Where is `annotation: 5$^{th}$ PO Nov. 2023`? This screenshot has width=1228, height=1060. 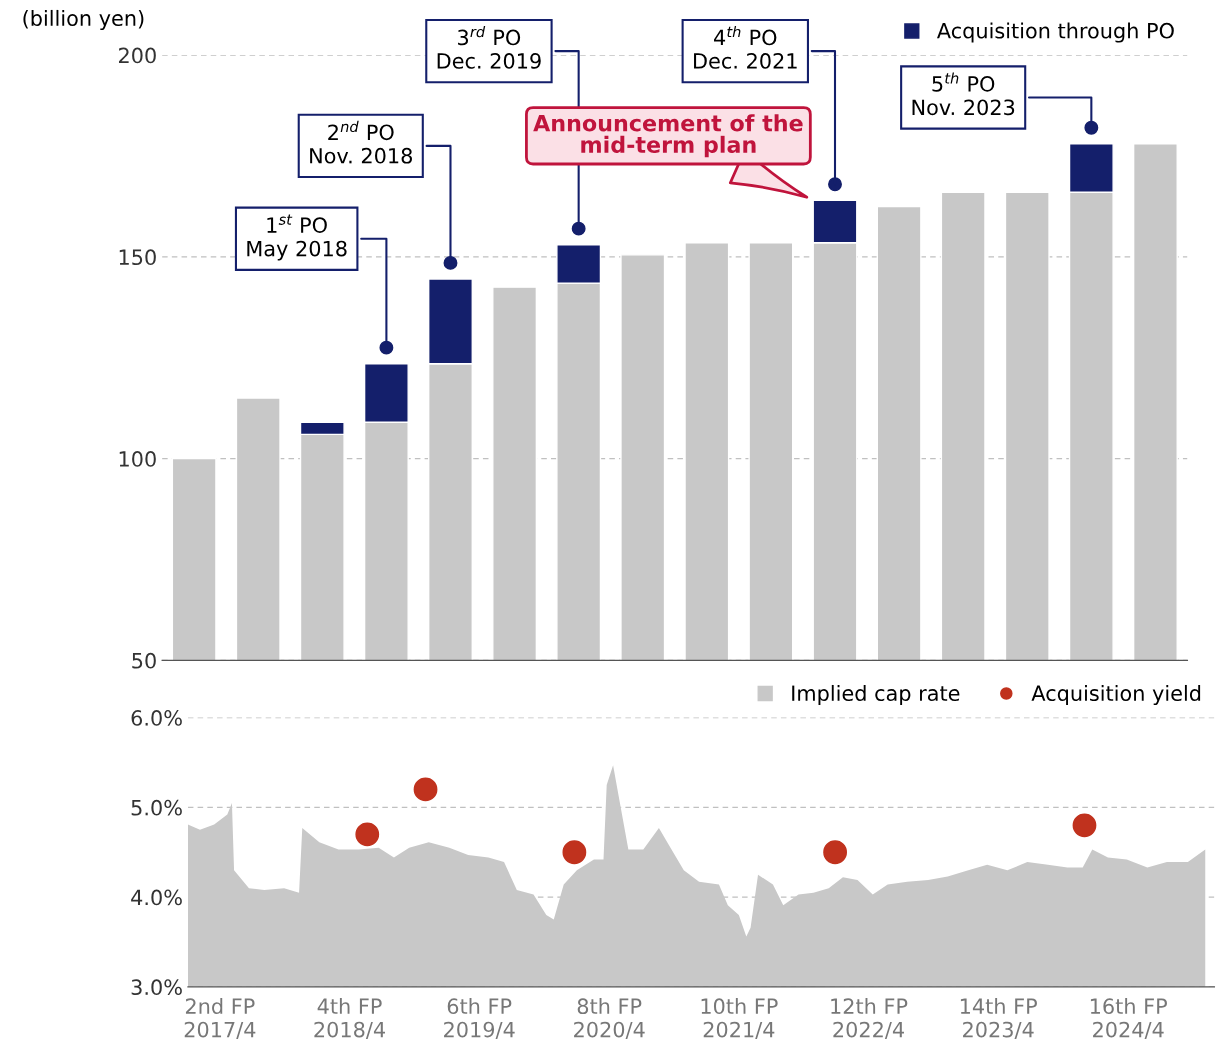
annotation: 5$^{th}$ PO Nov. 2023 is located at coordinates (963, 94).